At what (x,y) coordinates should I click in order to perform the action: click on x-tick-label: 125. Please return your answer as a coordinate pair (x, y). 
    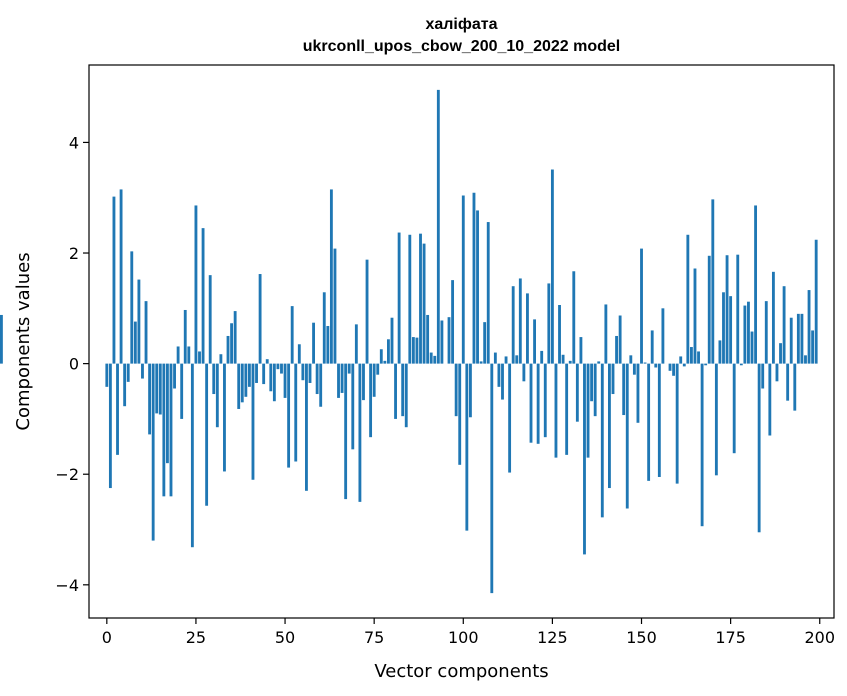
    Looking at the image, I should click on (552, 637).